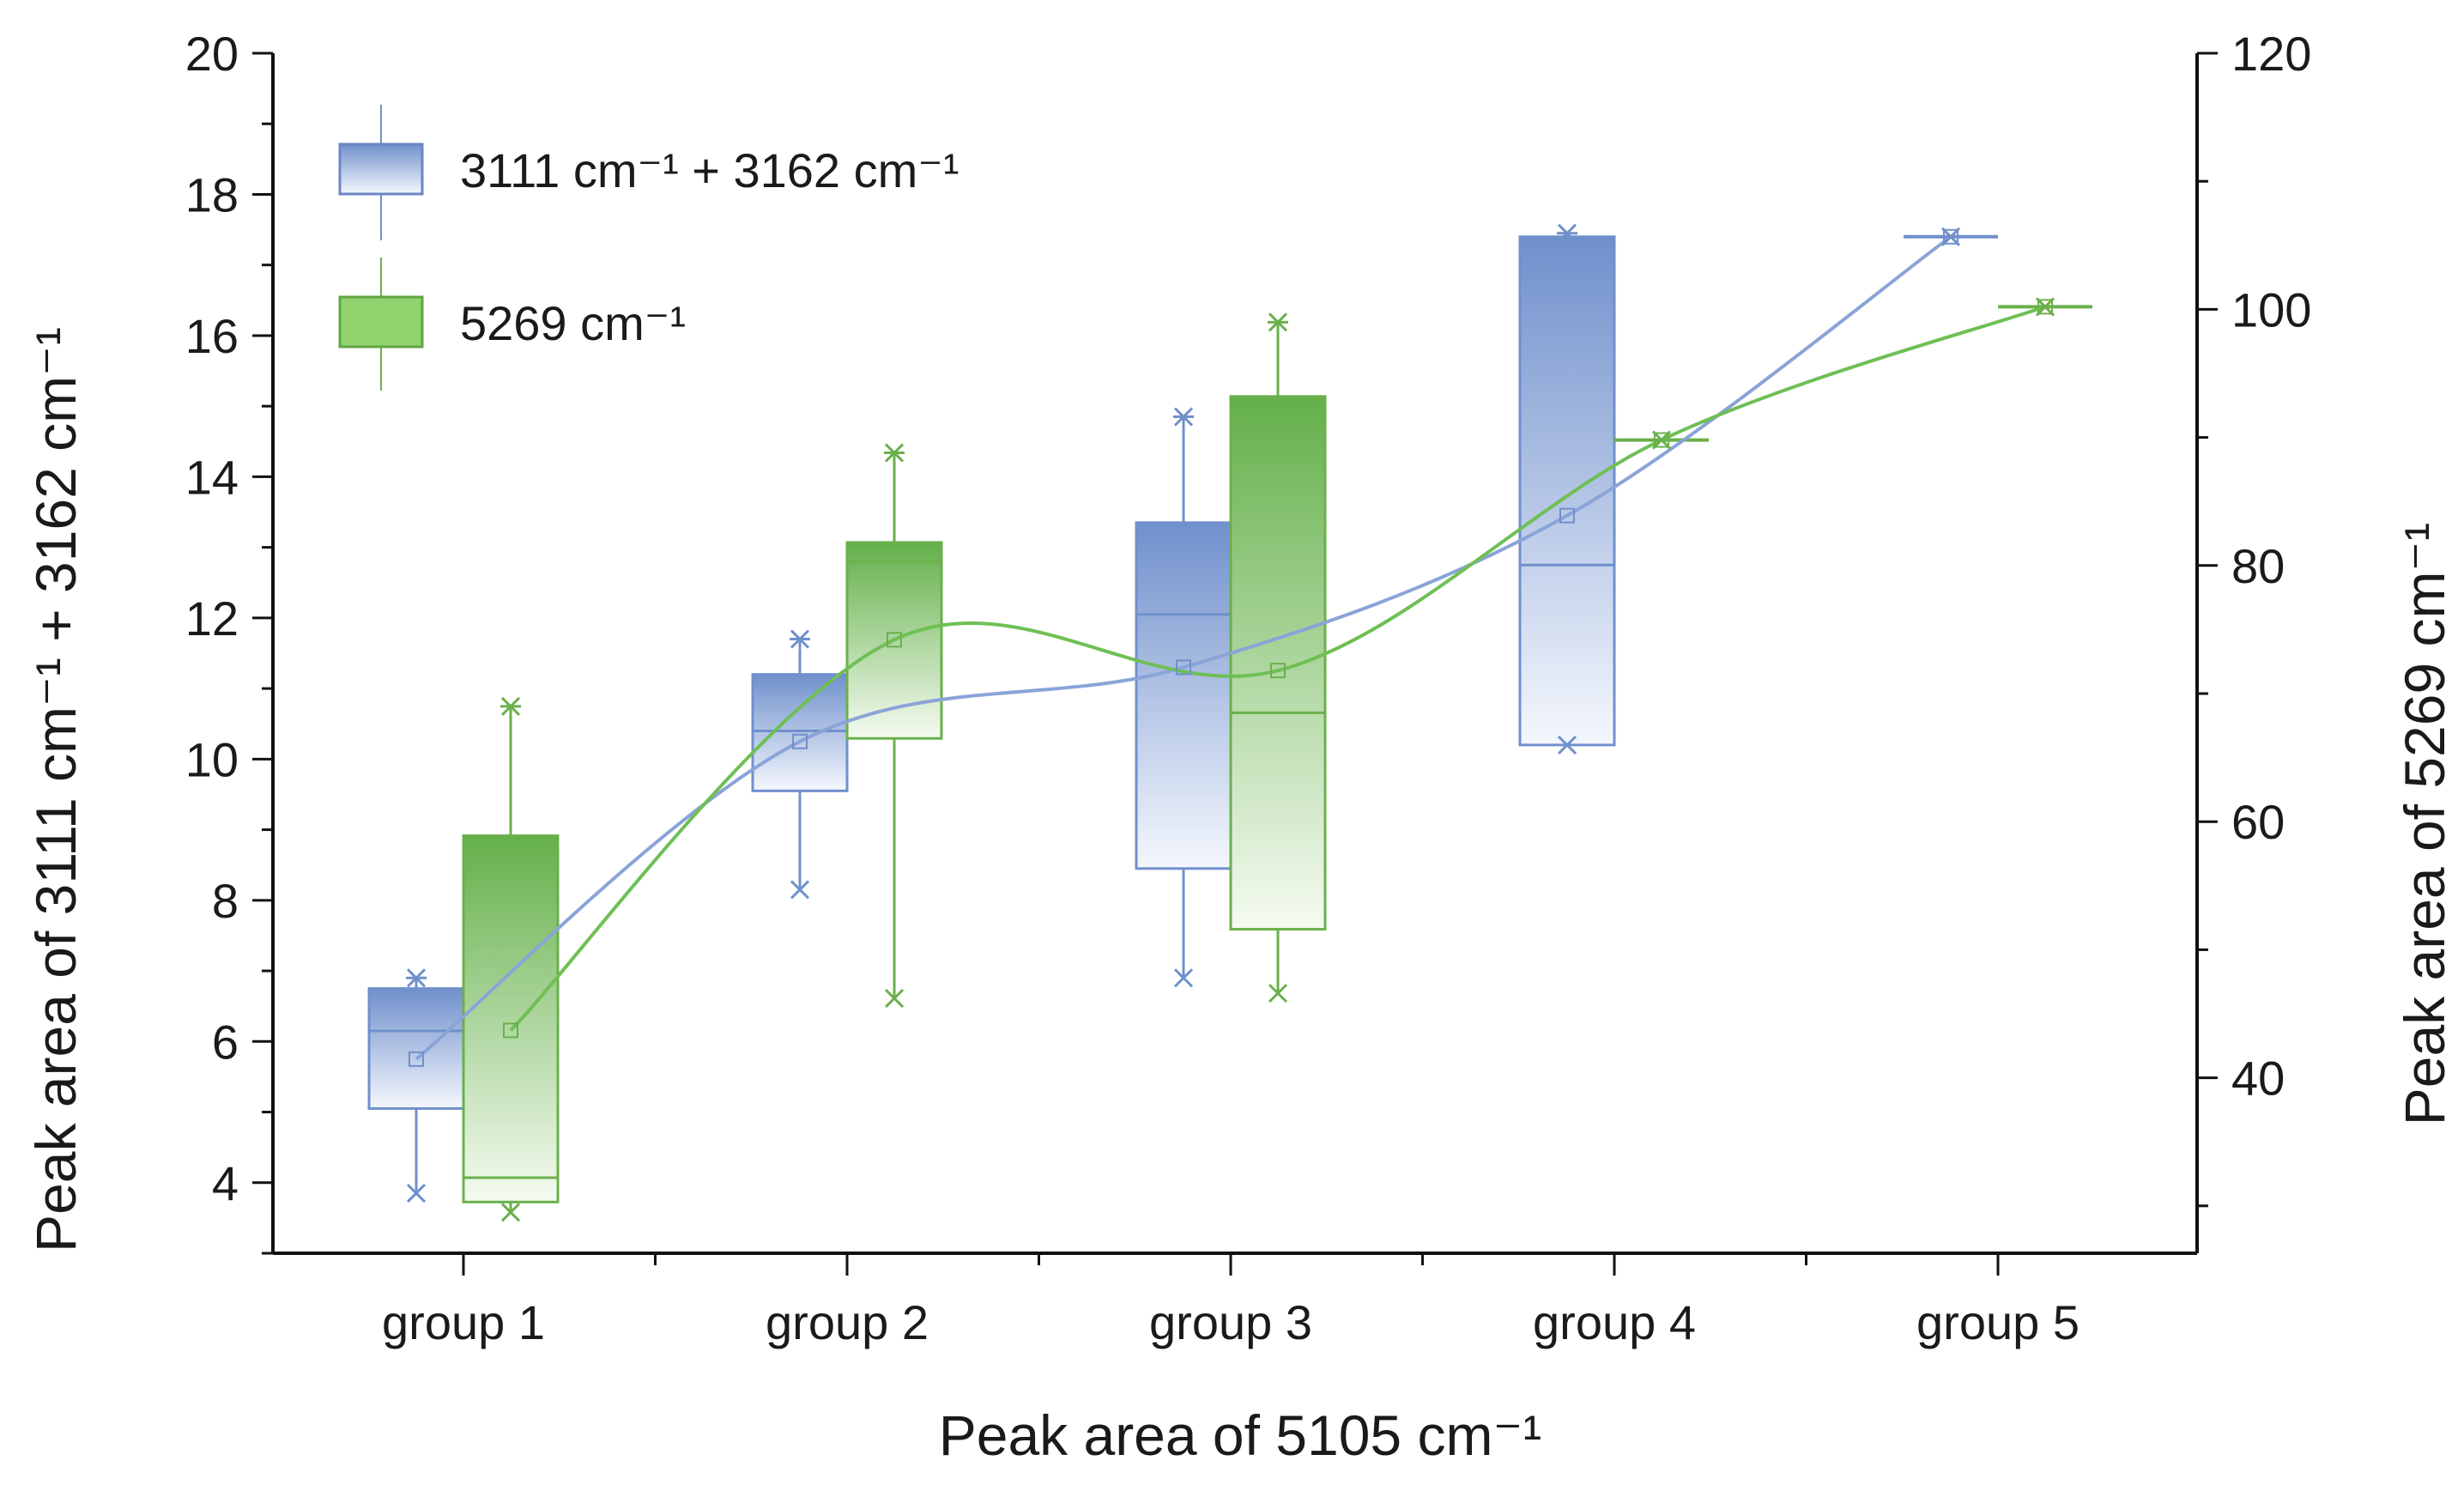 The image size is (2464, 1485). I want to click on x-tick-label: group 1, so click(464, 1322).